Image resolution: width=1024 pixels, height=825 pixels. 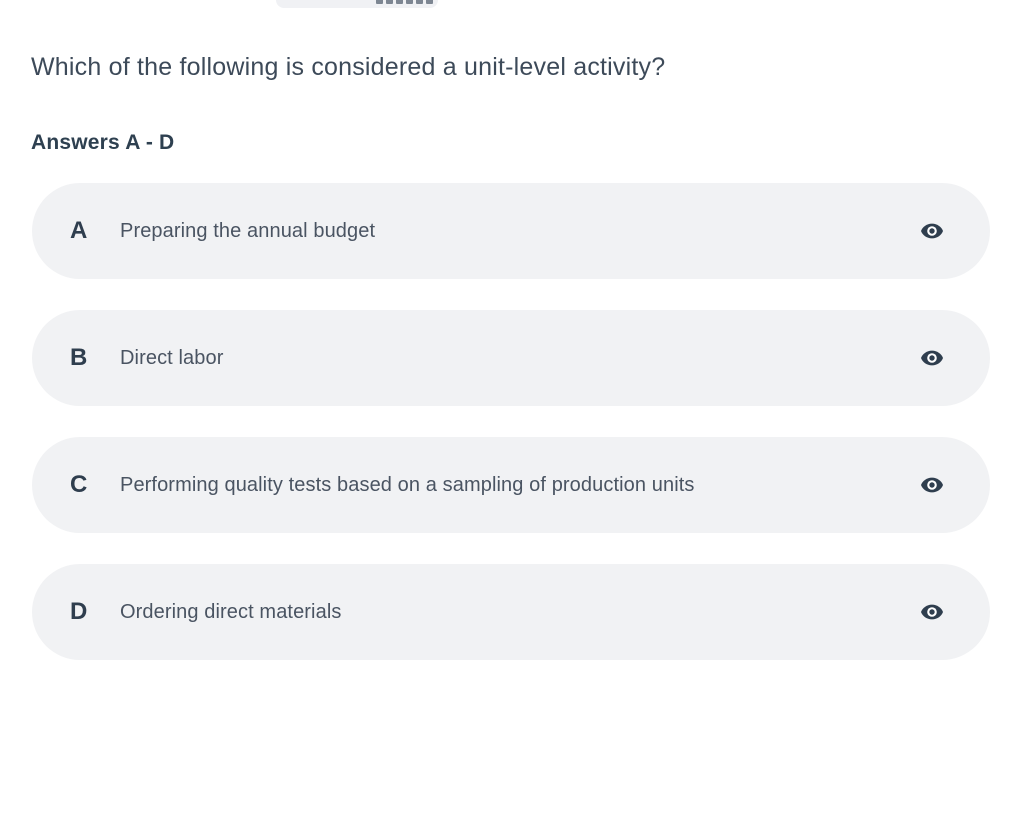 I want to click on answer-text: Direct labor, so click(x=172, y=357).